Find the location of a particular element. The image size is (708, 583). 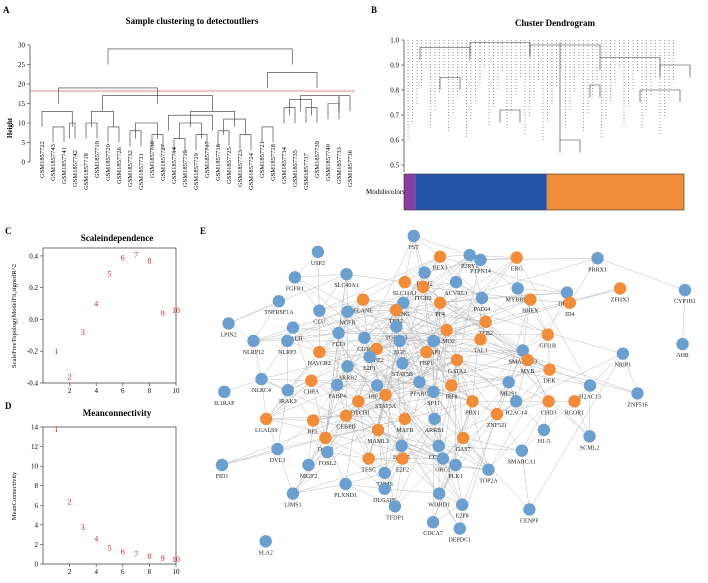

gene-label: IRAK3 is located at coordinates (288, 402).